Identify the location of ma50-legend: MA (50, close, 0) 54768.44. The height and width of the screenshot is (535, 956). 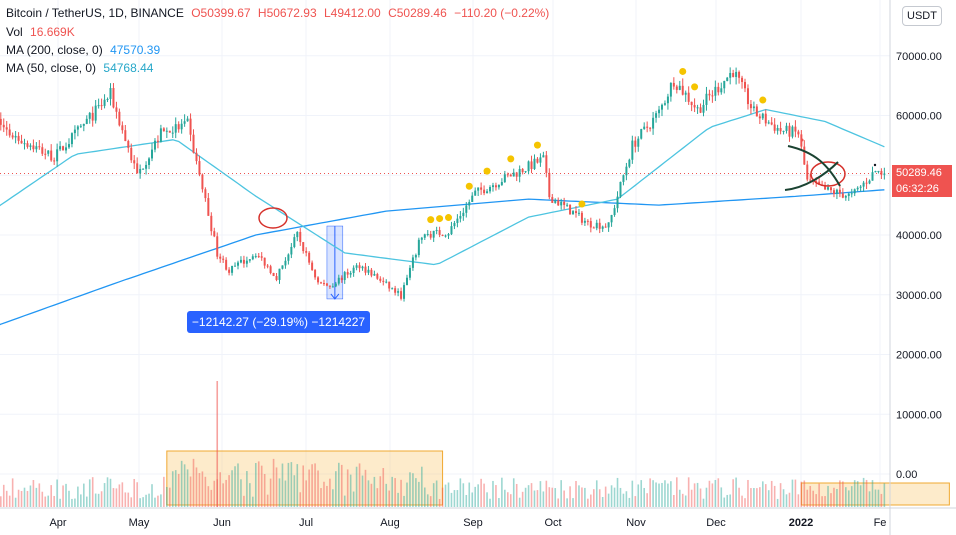
(81, 68).